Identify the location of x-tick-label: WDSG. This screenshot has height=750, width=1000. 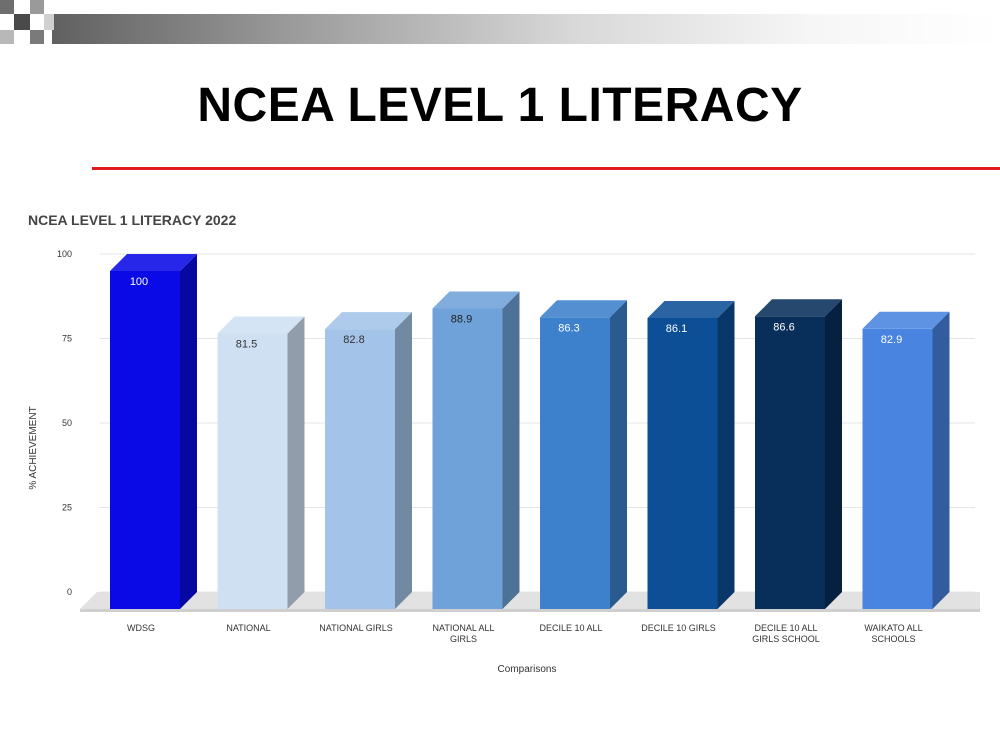
(141, 628).